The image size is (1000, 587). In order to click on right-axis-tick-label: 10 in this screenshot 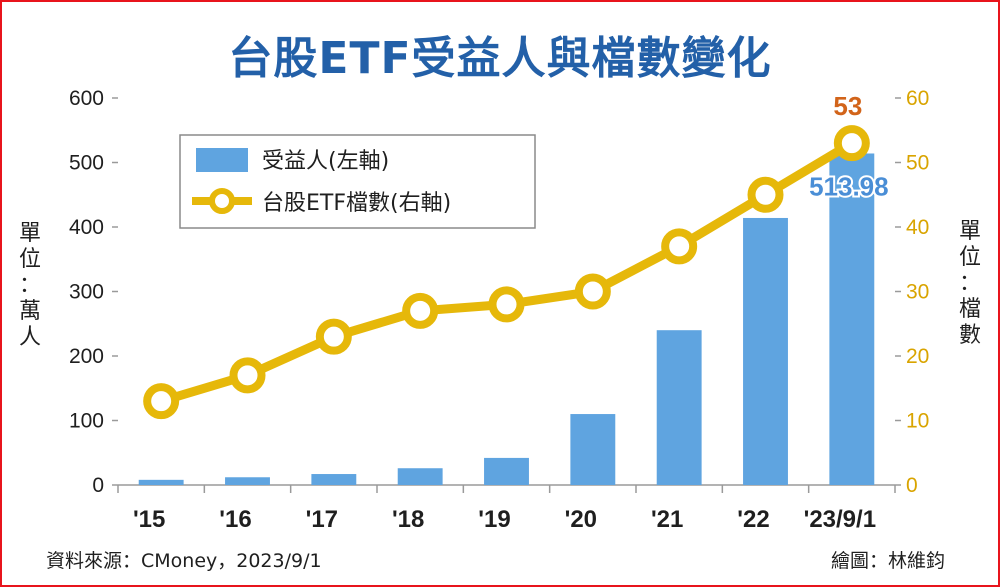, I will do `click(917, 421)`.